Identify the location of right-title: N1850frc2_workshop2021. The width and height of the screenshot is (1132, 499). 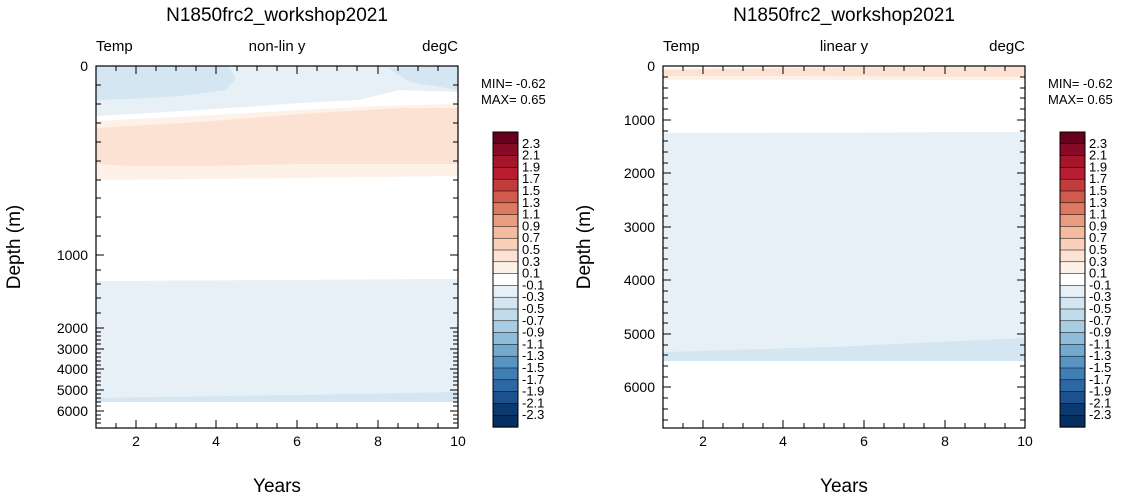
(844, 15).